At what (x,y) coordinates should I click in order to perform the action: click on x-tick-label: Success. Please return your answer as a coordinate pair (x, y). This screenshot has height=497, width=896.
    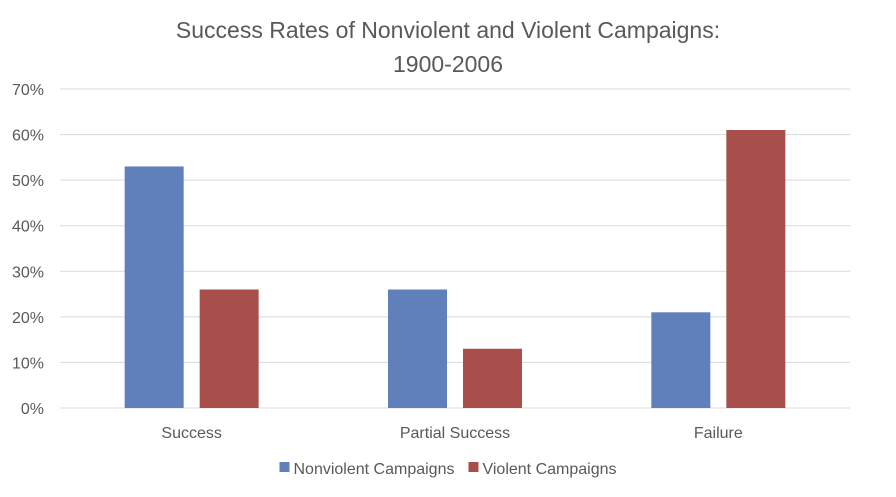
    Looking at the image, I should click on (191, 433).